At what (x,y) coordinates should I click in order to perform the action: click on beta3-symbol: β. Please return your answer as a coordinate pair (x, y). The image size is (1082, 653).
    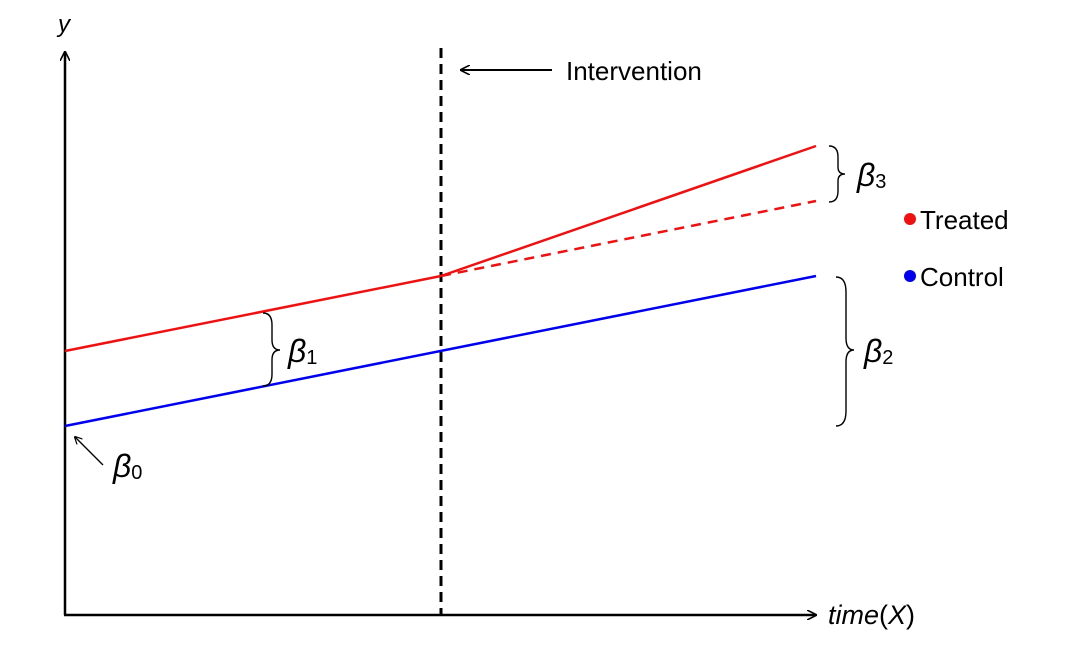
    Looking at the image, I should click on (865, 175).